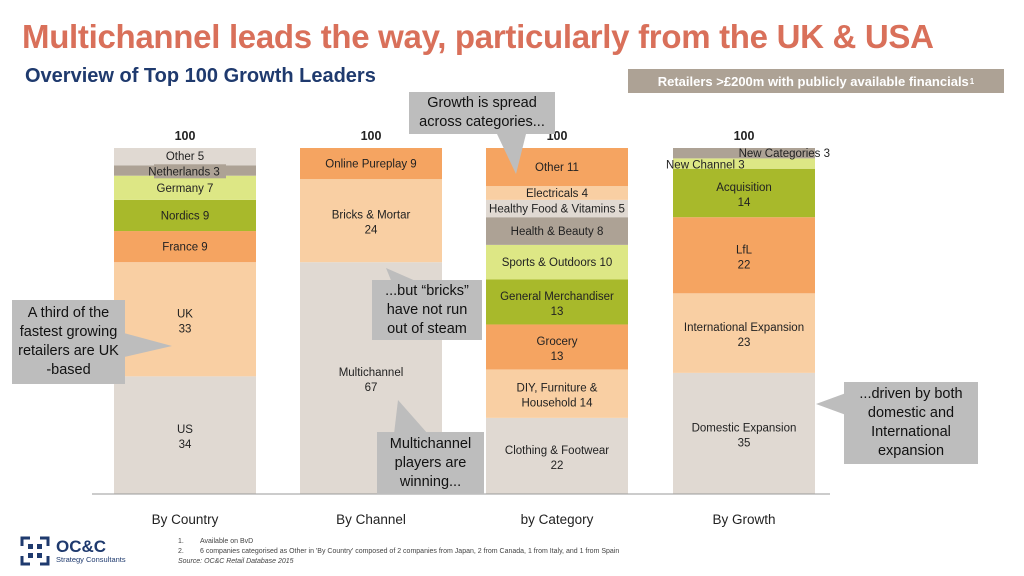 Image resolution: width=1024 pixels, height=576 pixels. Describe the element at coordinates (557, 168) in the screenshot. I see `segment-label-by-category-other: Other 11` at that location.